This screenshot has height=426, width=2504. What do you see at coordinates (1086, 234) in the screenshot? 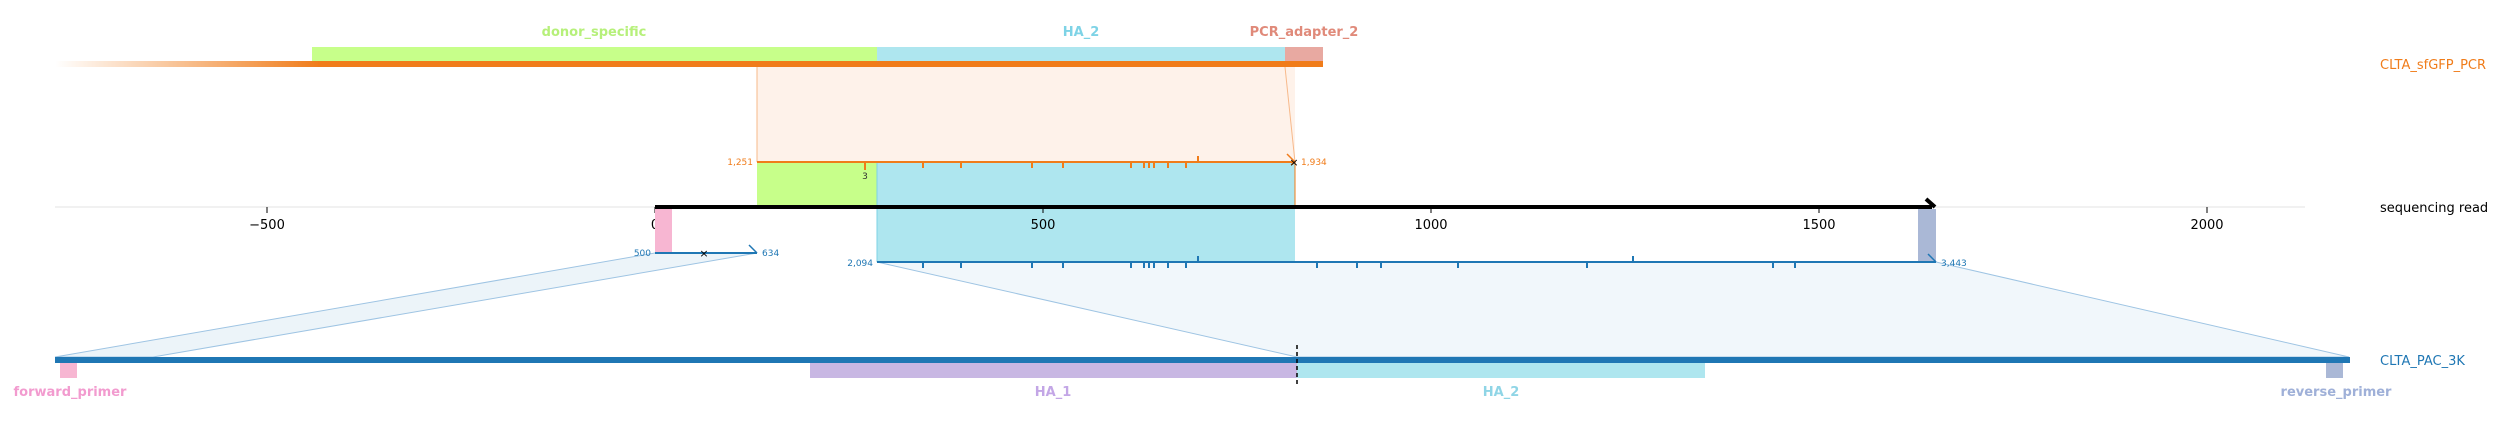
I see `ha2-region-lower` at bounding box center [1086, 234].